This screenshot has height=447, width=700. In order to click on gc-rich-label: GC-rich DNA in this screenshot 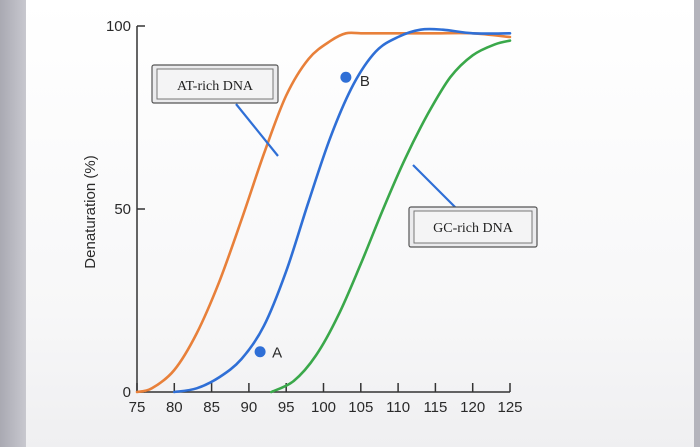, I will do `click(473, 228)`.